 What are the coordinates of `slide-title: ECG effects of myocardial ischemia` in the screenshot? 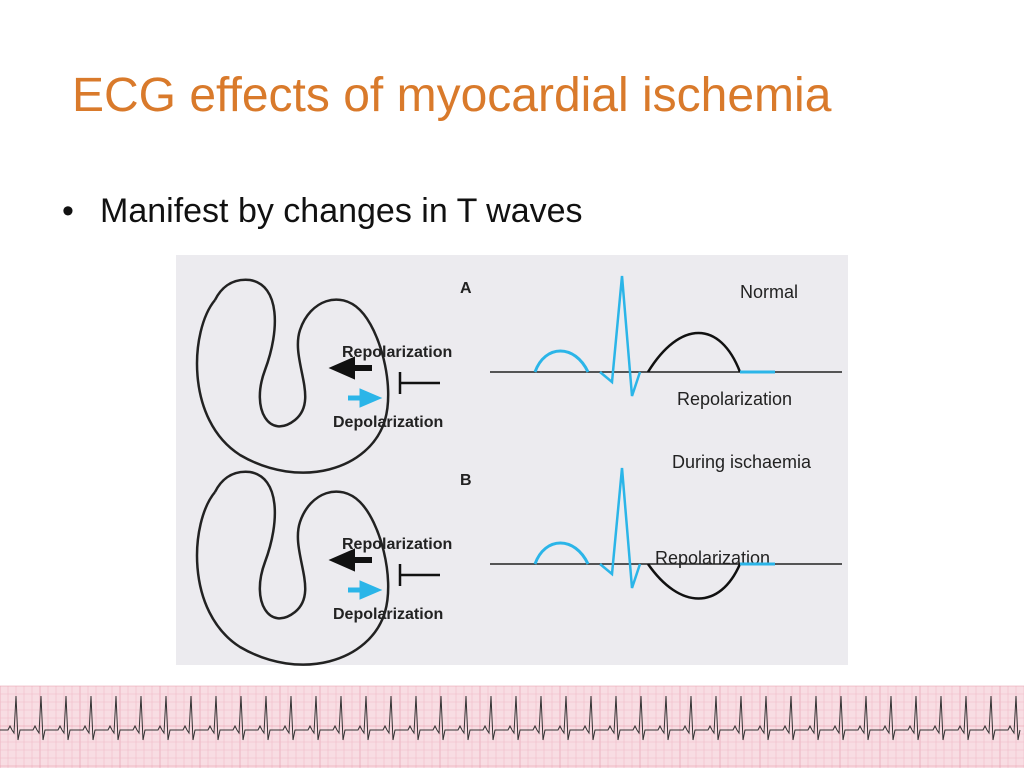 It's located at (452, 95).